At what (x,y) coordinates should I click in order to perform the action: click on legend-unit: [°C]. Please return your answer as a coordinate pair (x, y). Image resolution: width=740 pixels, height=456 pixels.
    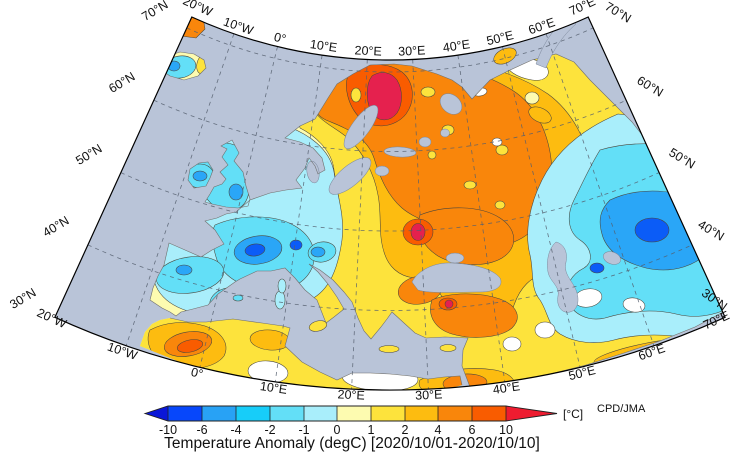
    Looking at the image, I should click on (573, 414).